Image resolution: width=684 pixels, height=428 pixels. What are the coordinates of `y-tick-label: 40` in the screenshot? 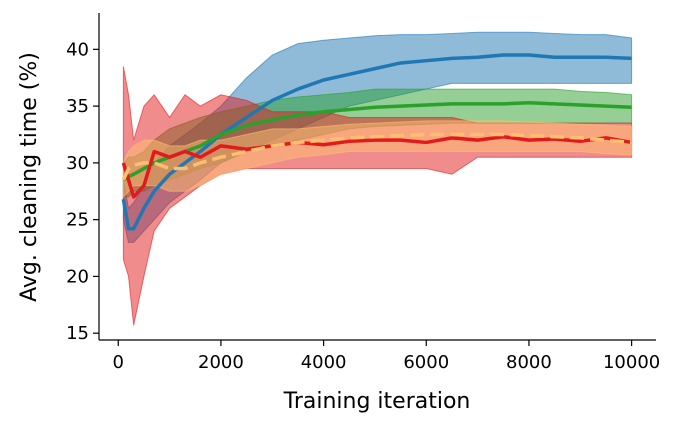 It's located at (77, 49).